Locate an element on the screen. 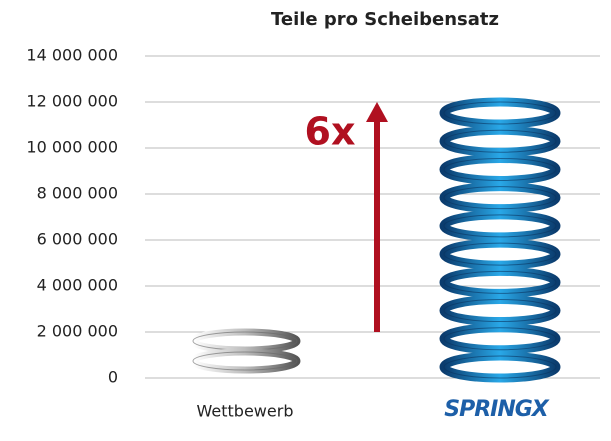 The height and width of the screenshot is (441, 611). y-tick-label: 10 000 000 is located at coordinates (72, 147).